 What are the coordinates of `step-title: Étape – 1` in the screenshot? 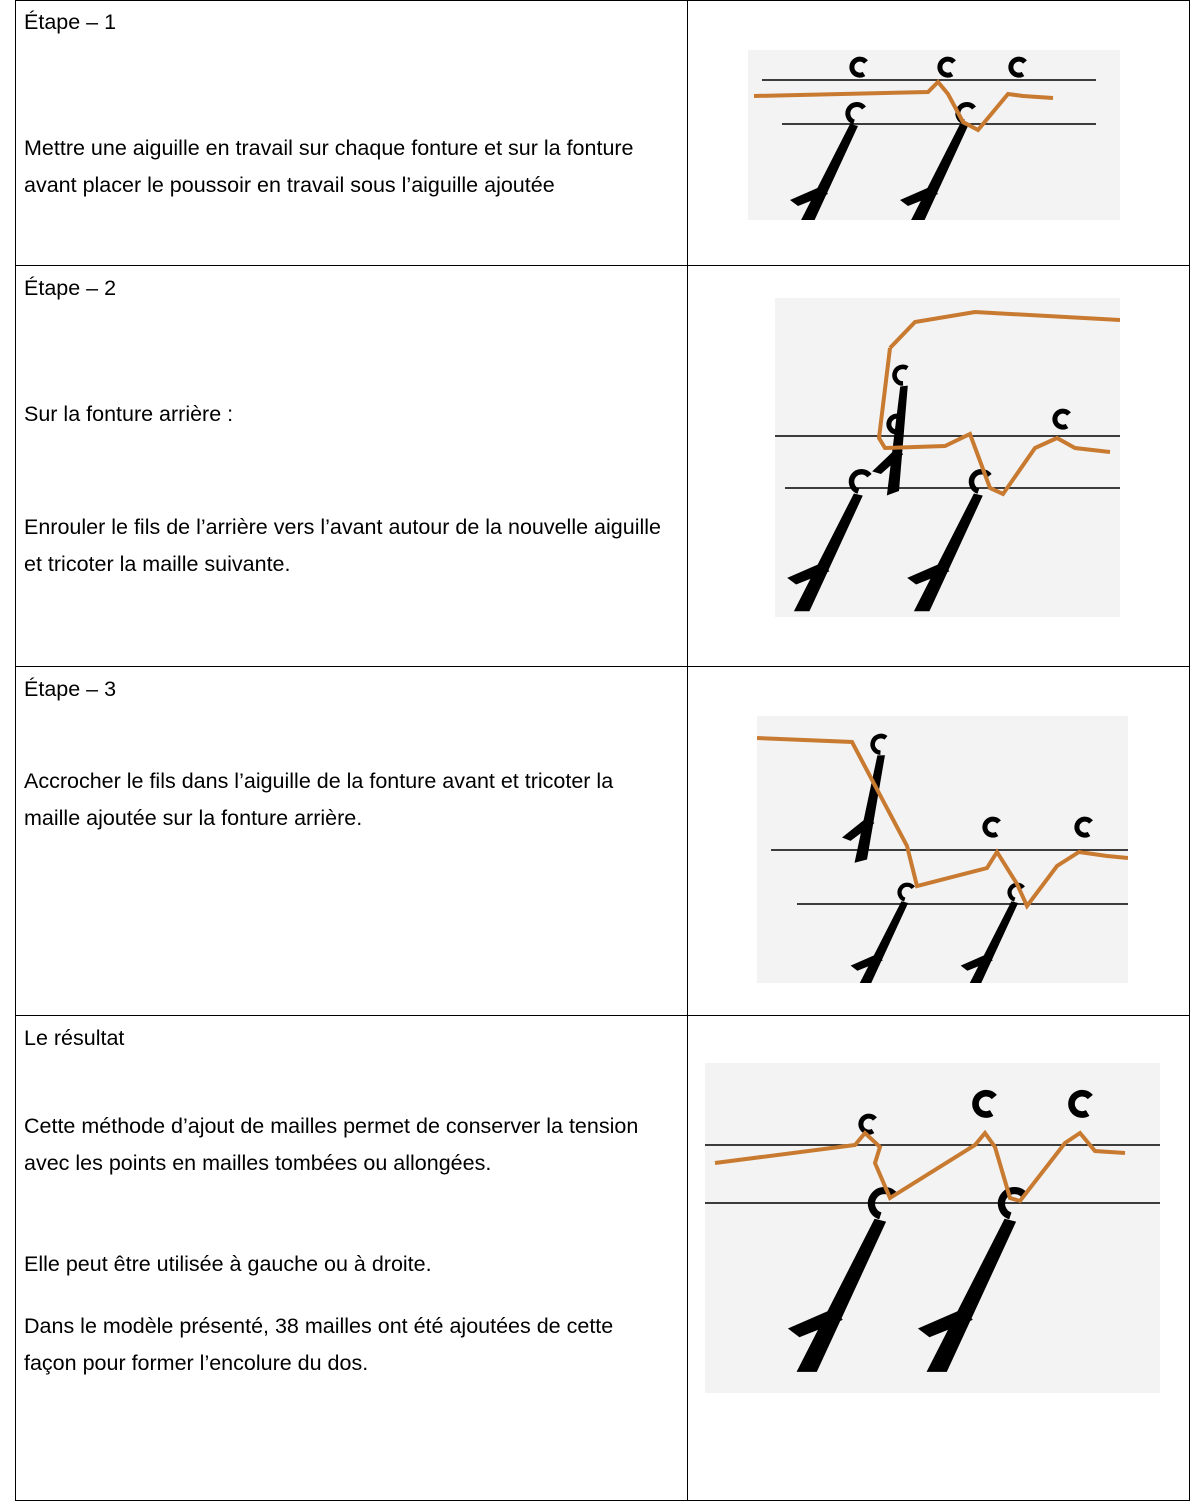 It's located at (70, 22).